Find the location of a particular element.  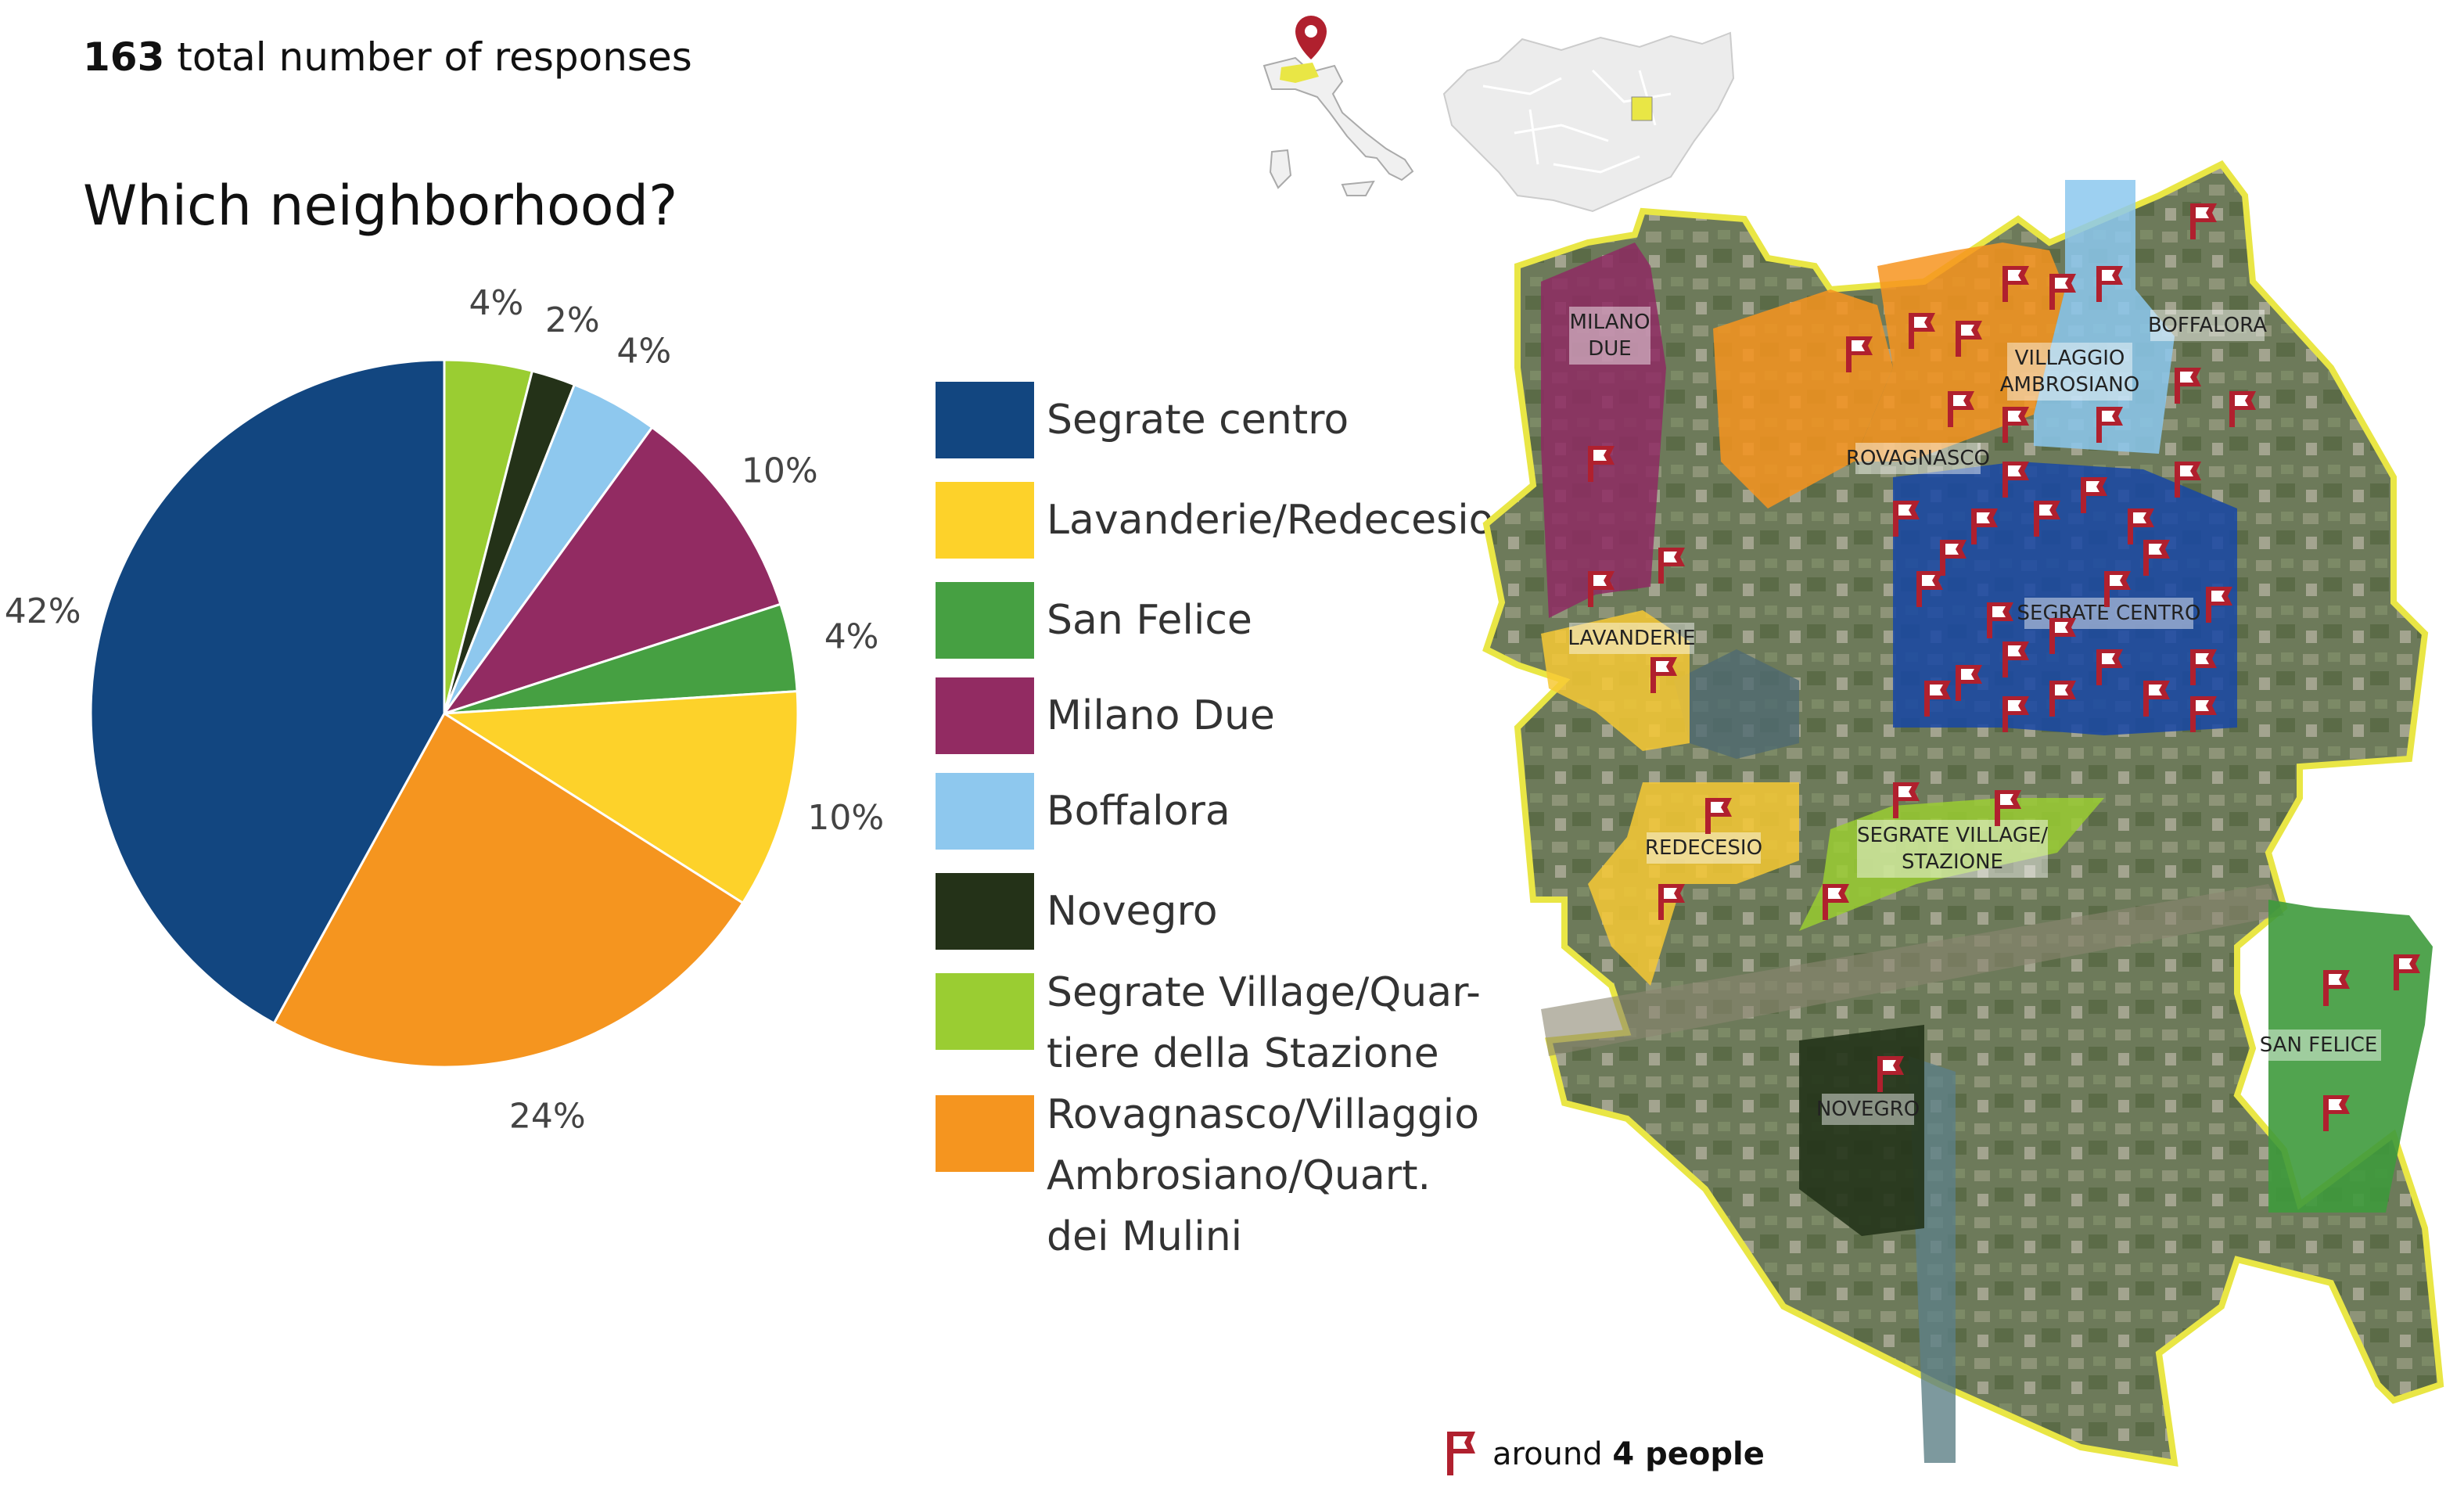

region-subdivisions is located at coordinates (1577, 121).